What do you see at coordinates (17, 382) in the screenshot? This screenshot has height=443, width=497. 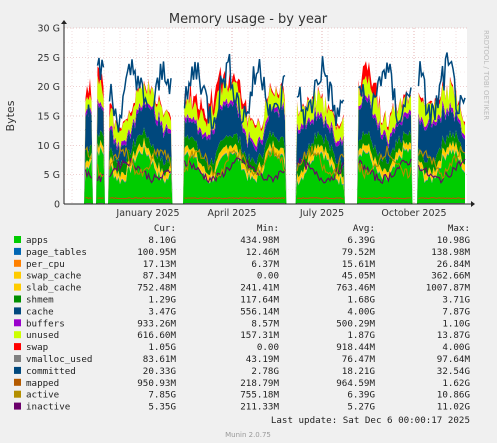 I see `legend-swatch-mapped` at bounding box center [17, 382].